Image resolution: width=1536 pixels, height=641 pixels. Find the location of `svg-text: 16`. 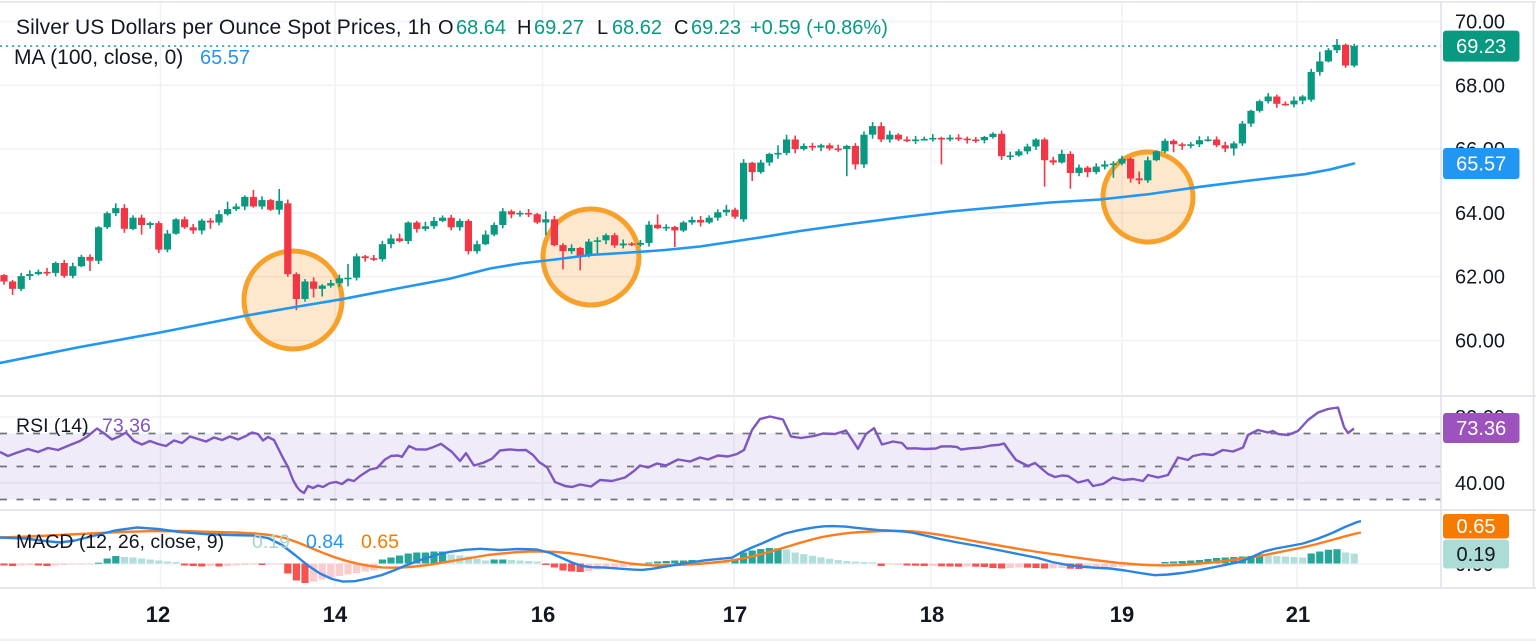

svg-text: 16 is located at coordinates (543, 614).